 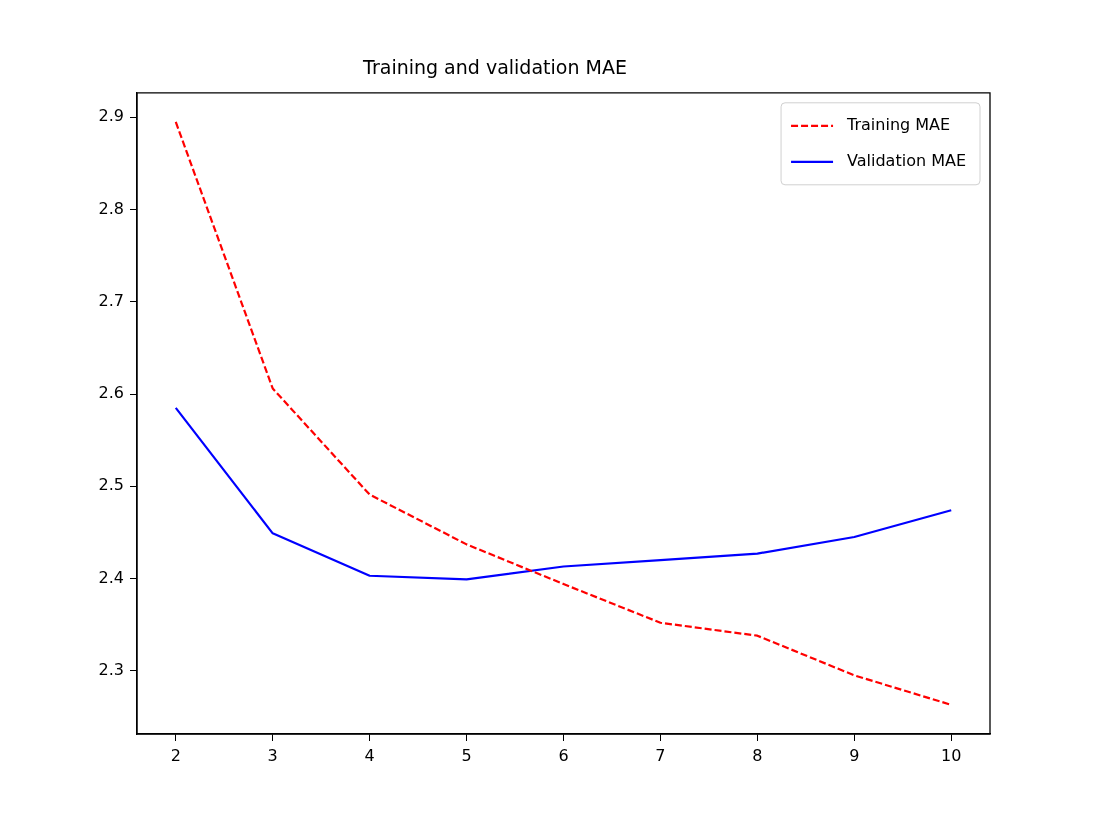 I want to click on legend-label: Validation MAE, so click(x=906, y=160).